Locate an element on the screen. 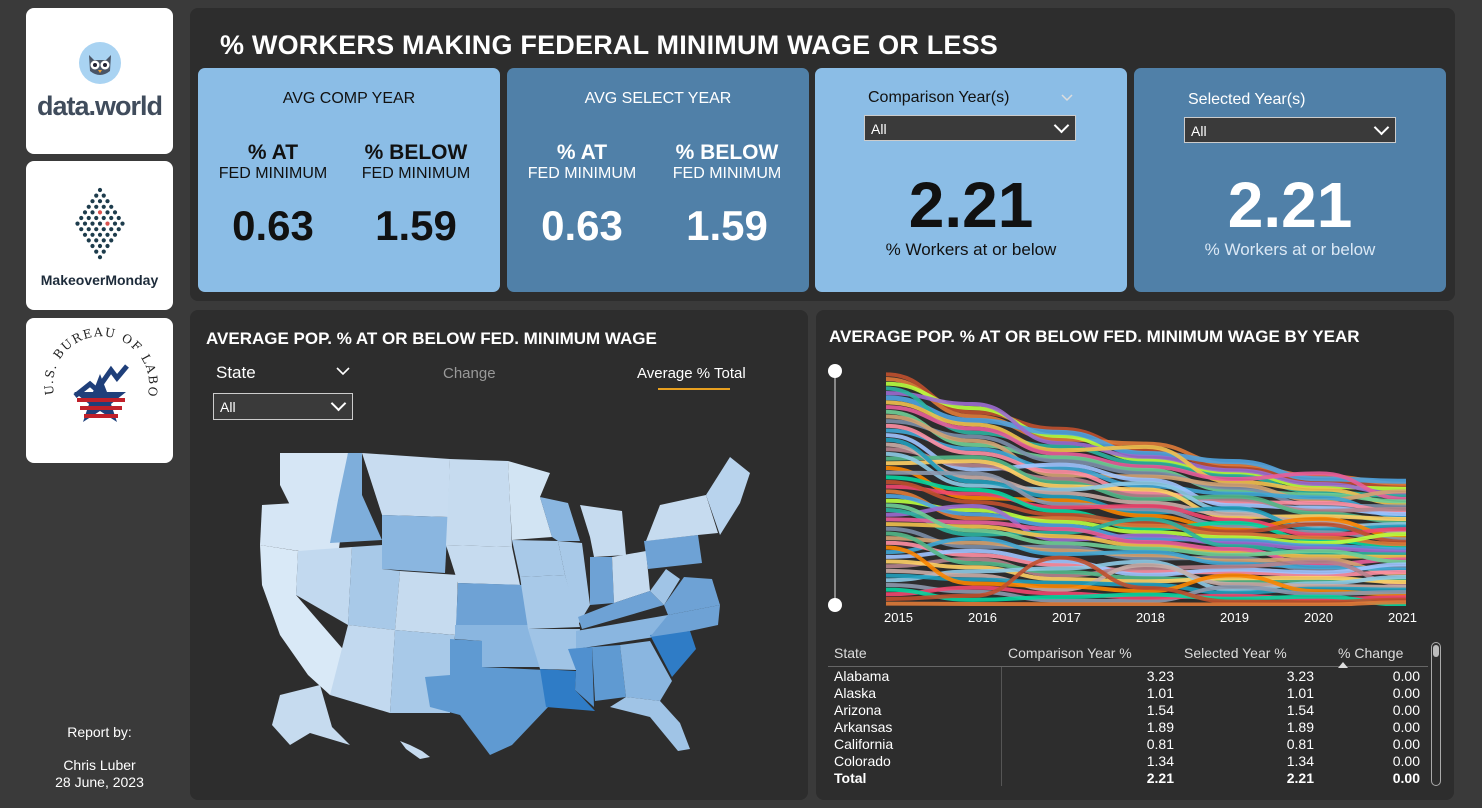 Image resolution: width=1482 pixels, height=808 pixels. makeover-monday-logo: MakeoverMonday is located at coordinates (99, 235).